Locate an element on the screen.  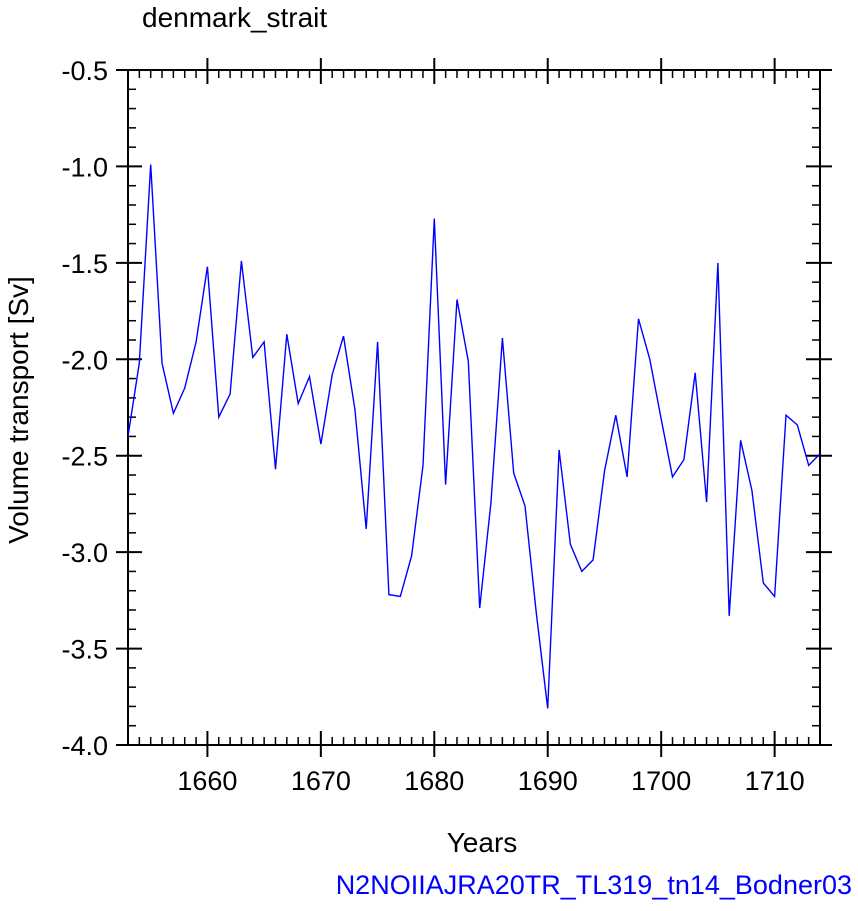
run-label: N2NOIIAJRA20TR_TL319_tn14_Bodner03 is located at coordinates (593, 885).